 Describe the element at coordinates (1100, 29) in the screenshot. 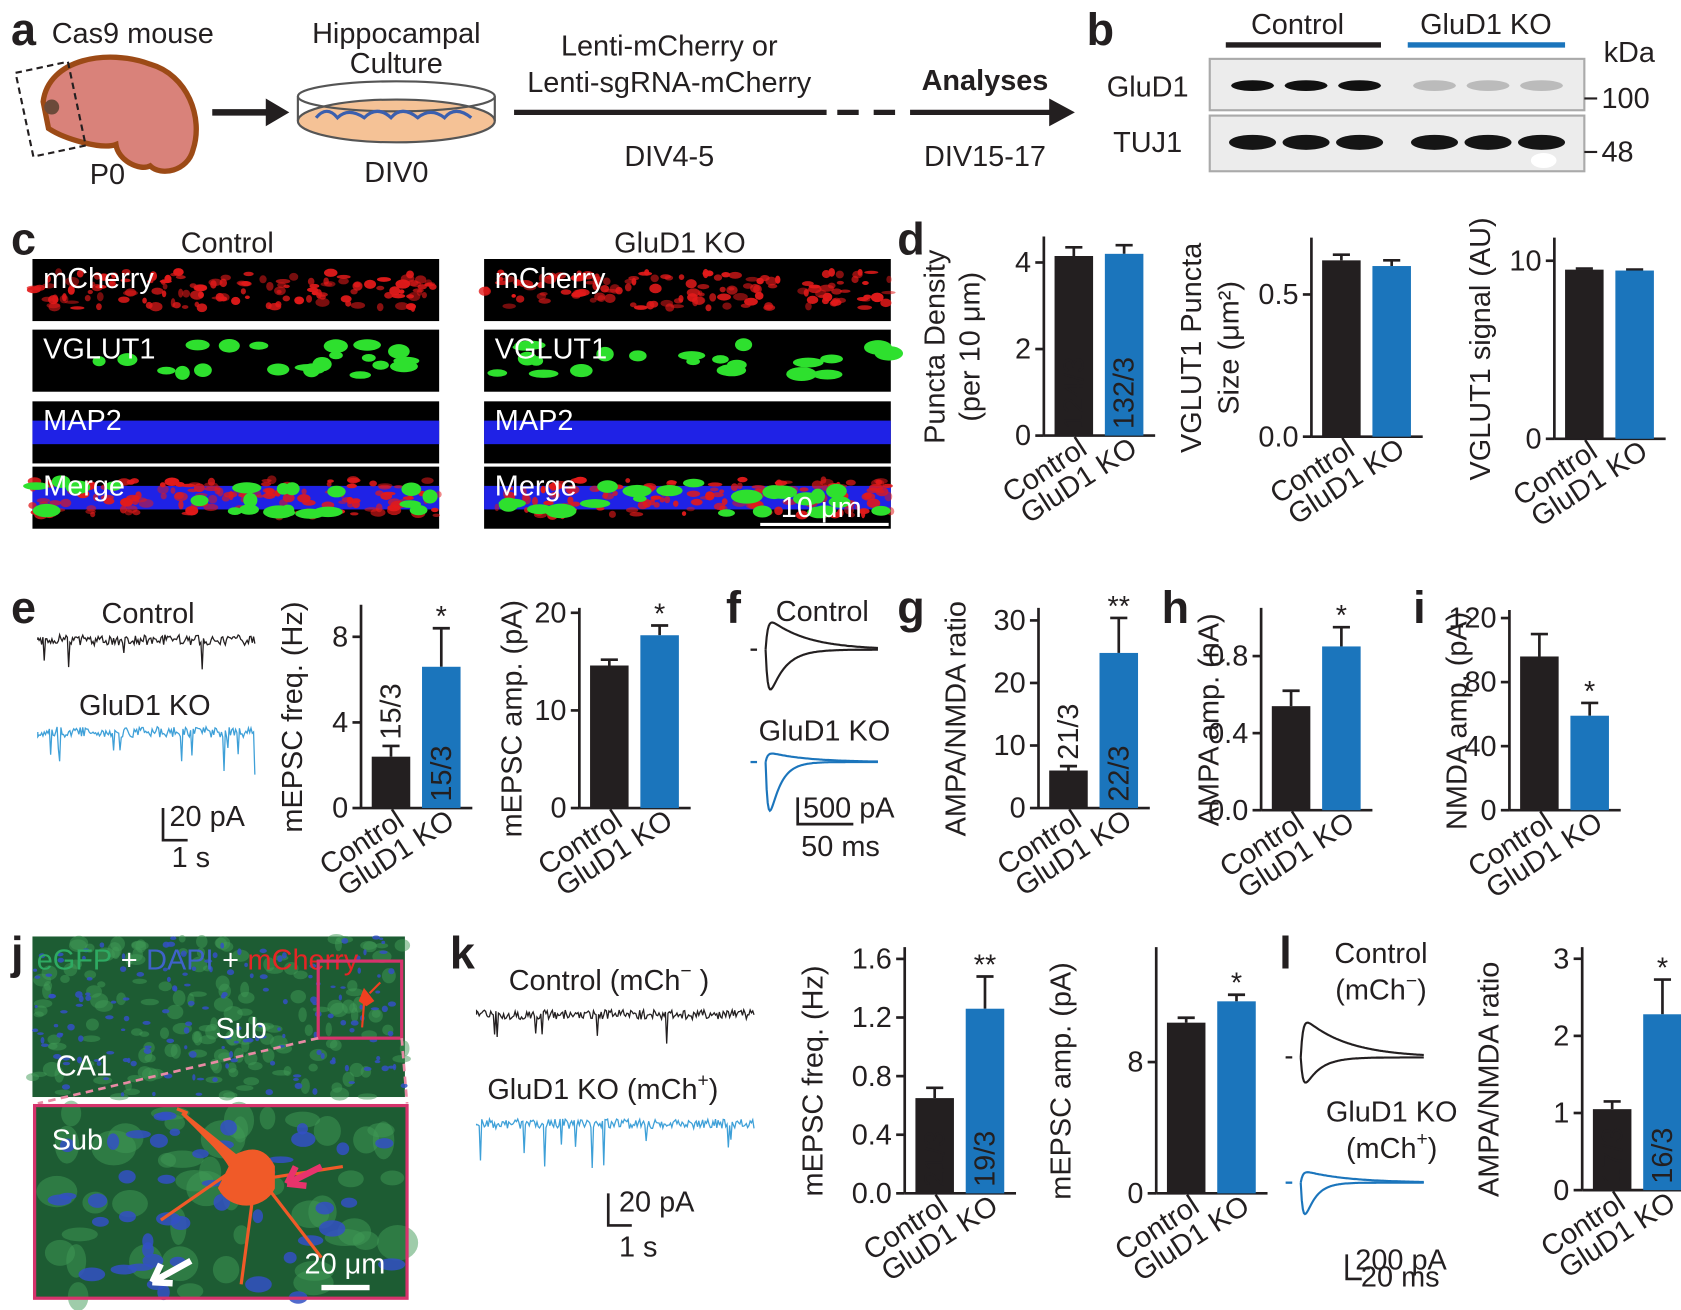

I see `panel-label: b` at that location.